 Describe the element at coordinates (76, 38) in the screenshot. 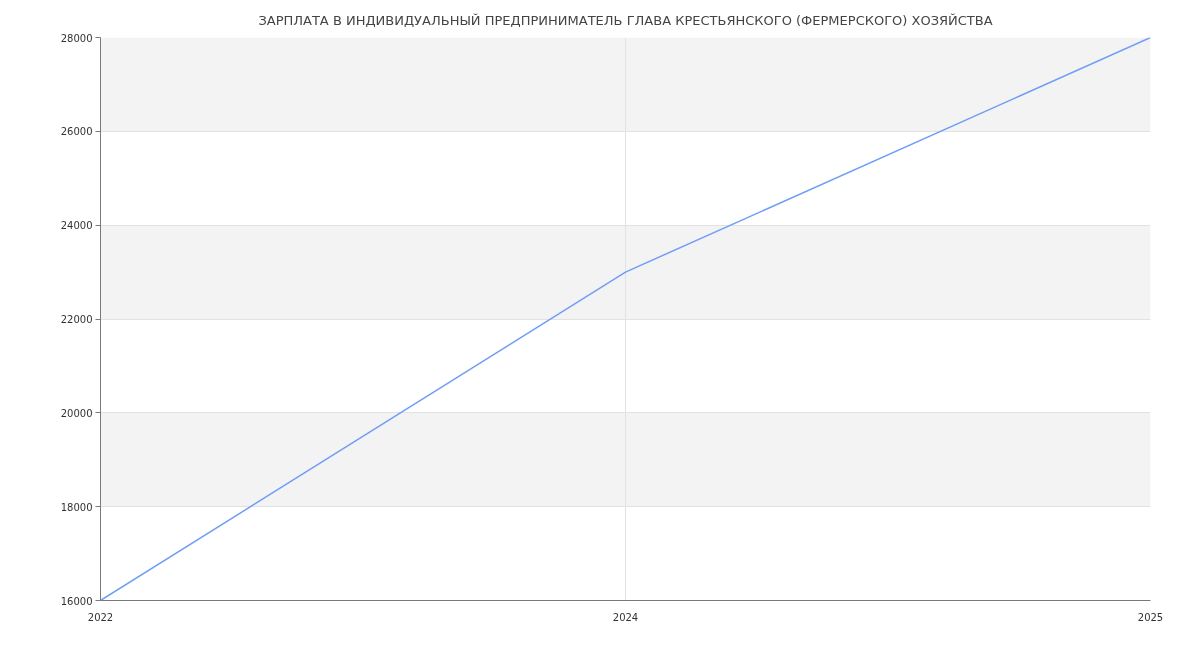

I see `y-tick-label: 28000` at that location.